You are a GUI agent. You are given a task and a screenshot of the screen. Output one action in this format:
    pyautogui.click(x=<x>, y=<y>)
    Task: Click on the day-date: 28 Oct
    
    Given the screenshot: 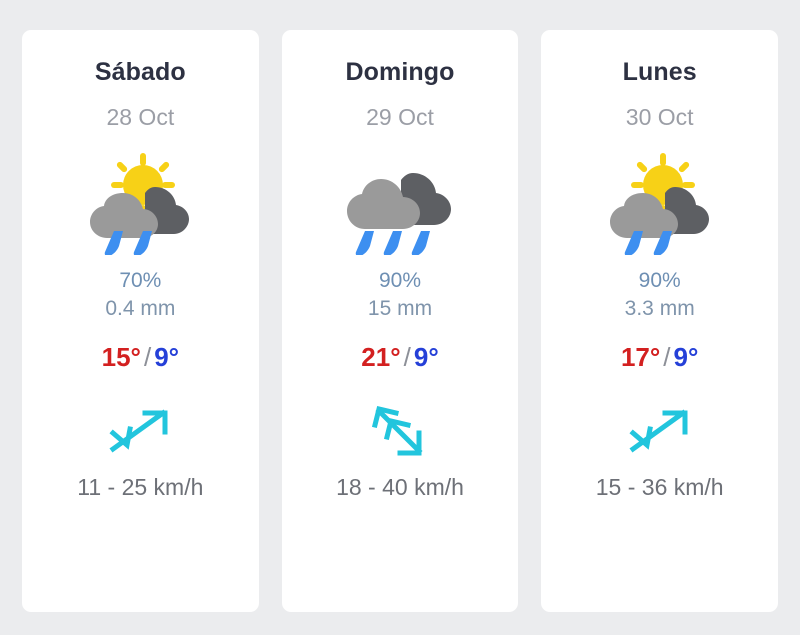 What is the action you would take?
    pyautogui.click(x=140, y=117)
    